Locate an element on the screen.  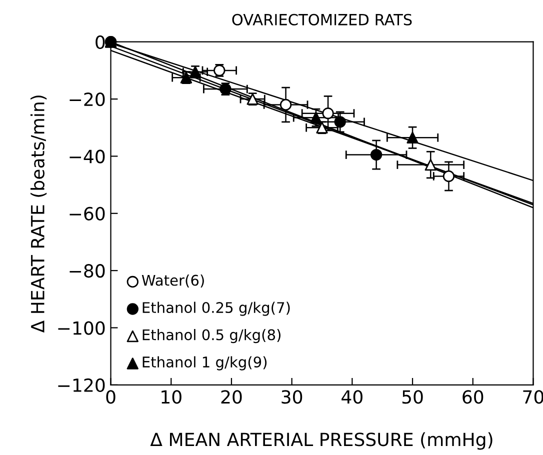
legend-label: Ethanol 1 g/kg(9) is located at coordinates (204, 363).